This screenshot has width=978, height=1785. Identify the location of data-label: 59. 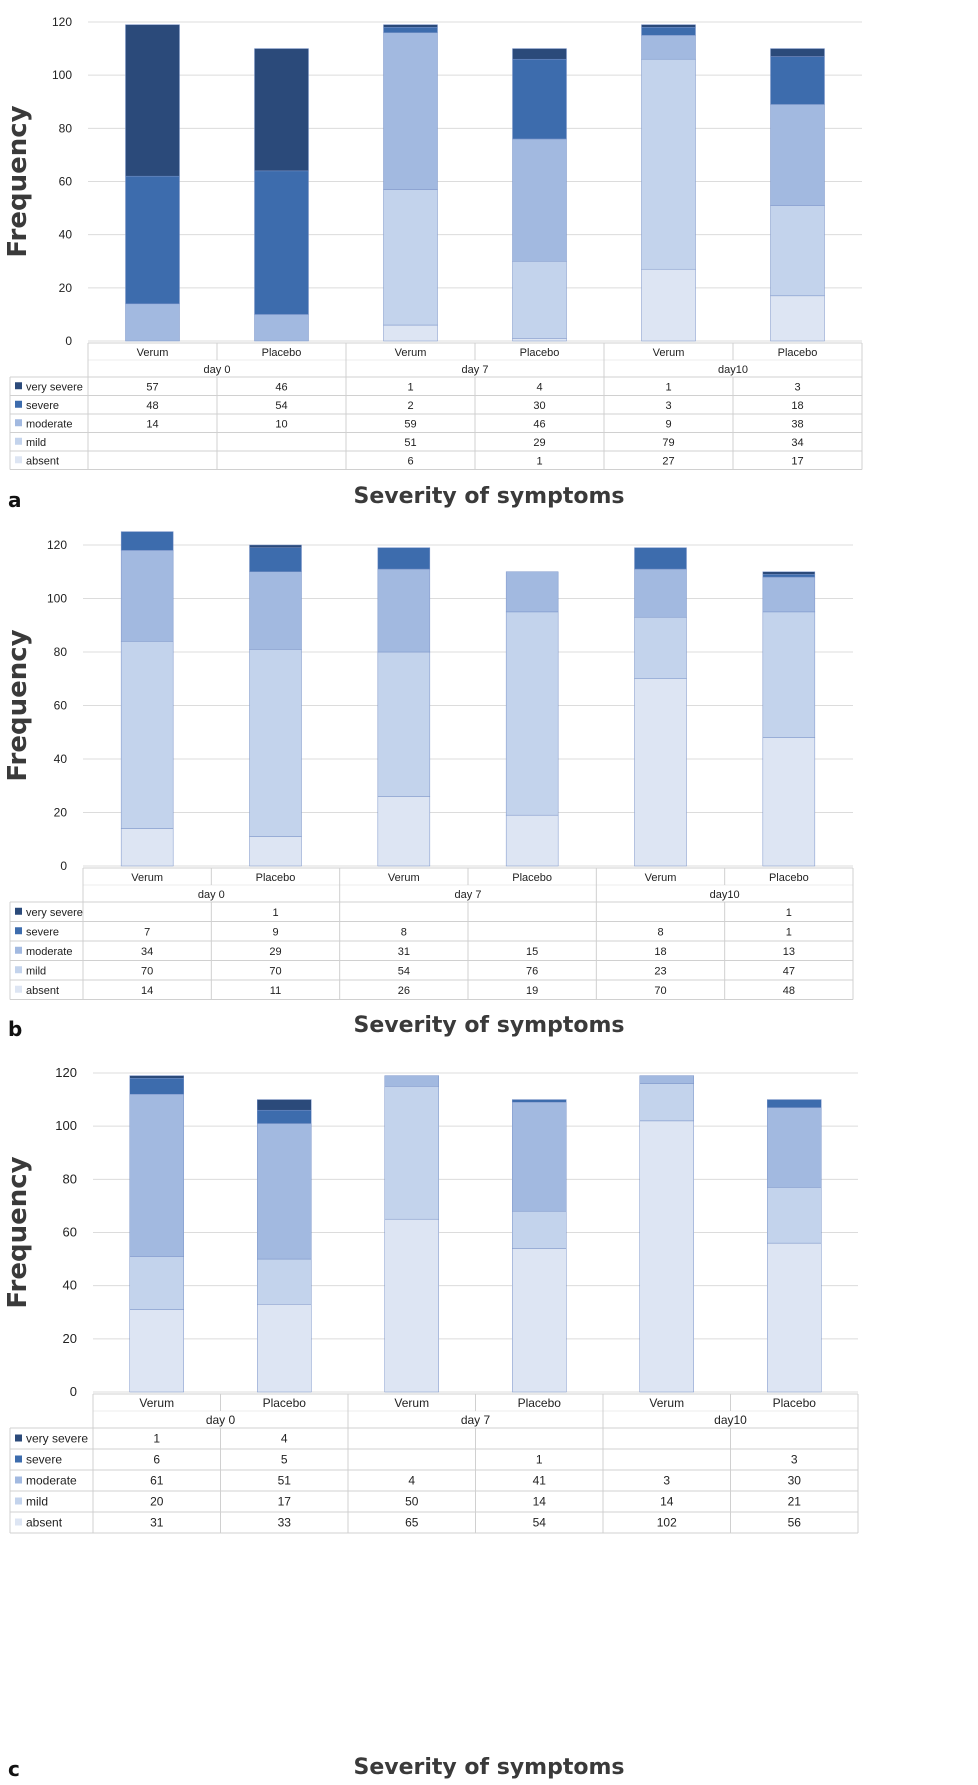
(410, 424).